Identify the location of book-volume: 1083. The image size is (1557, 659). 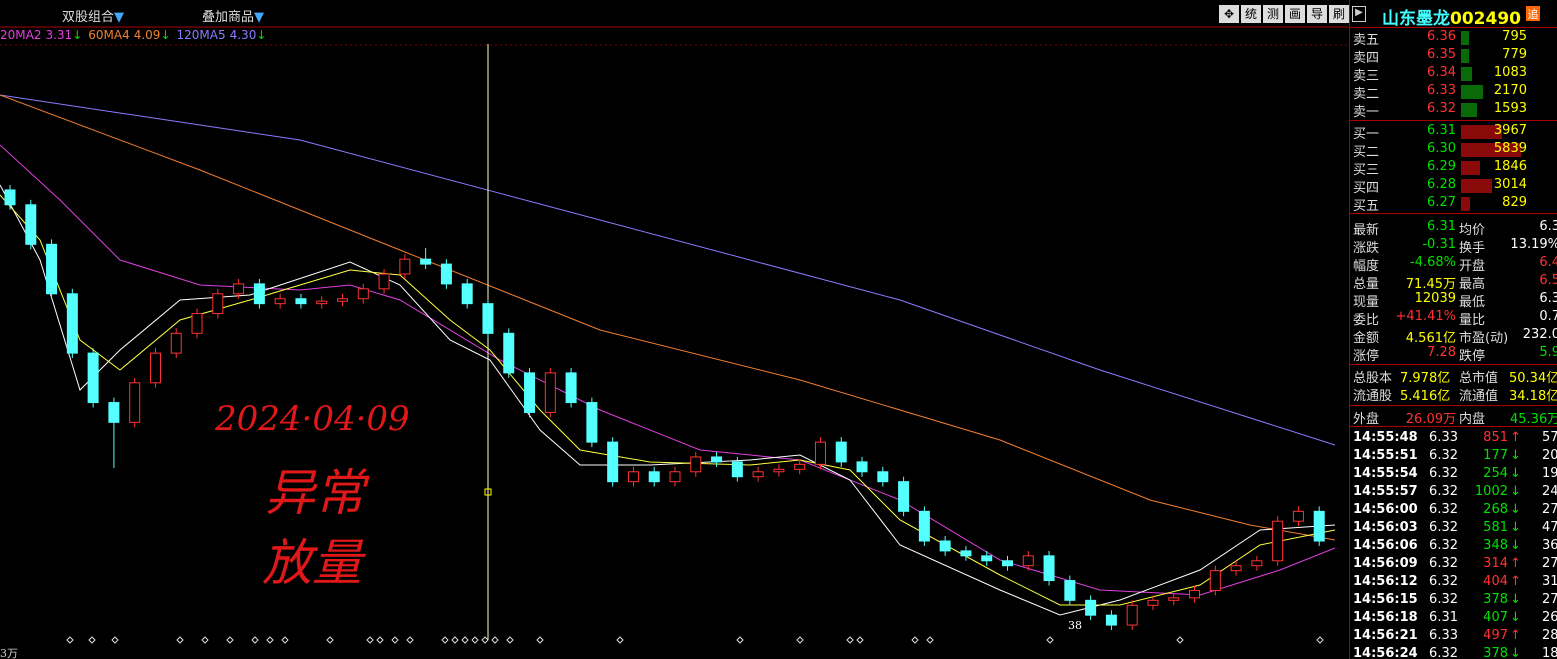
(1510, 72).